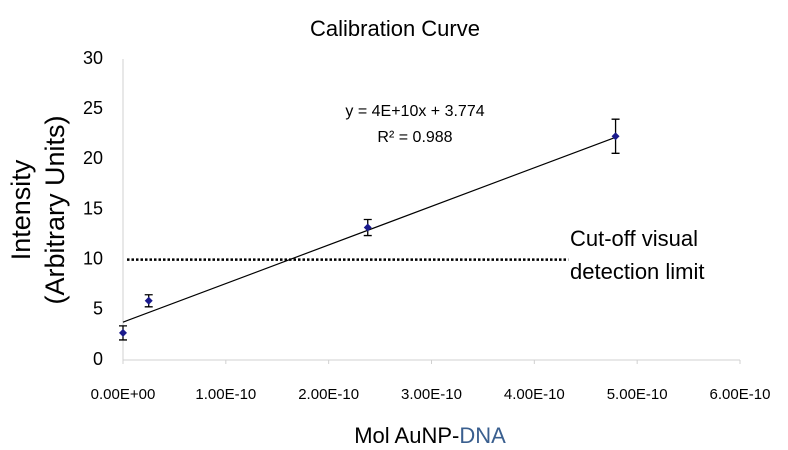  Describe the element at coordinates (225, 394) in the screenshot. I see `x-tick-label: 1.00E-10` at that location.